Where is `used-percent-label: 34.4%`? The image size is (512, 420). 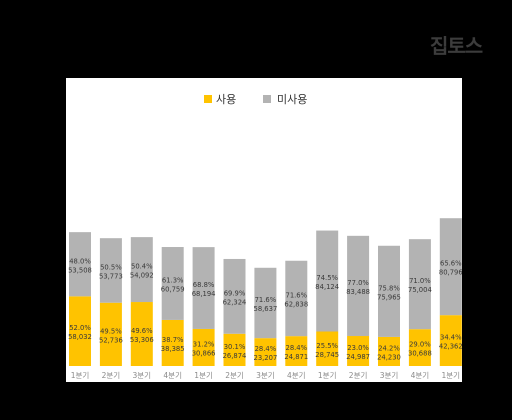 used-percent-label: 34.4% is located at coordinates (451, 338).